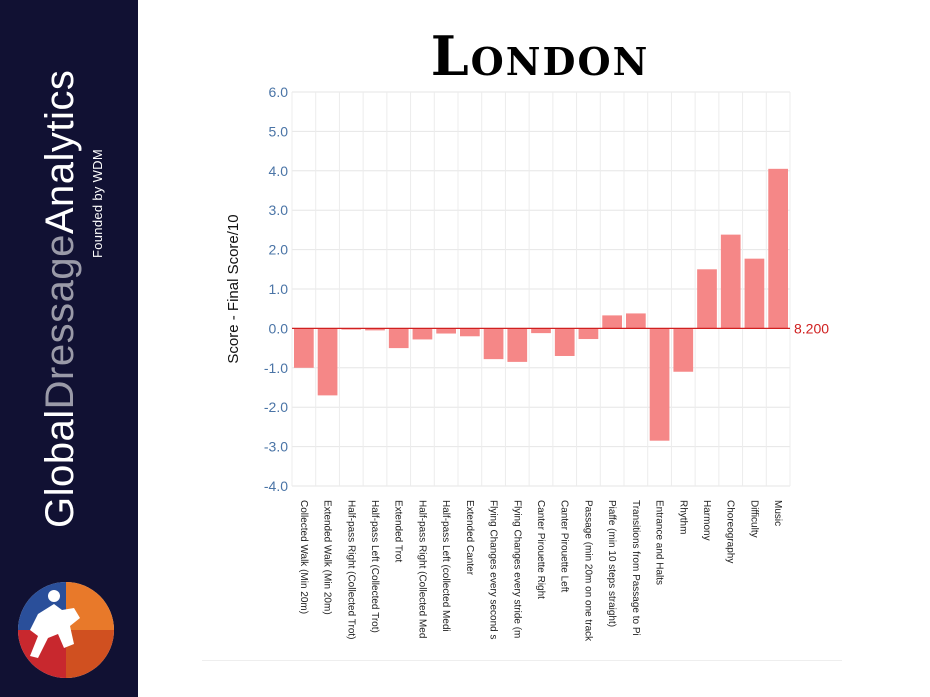 The height and width of the screenshot is (697, 930). I want to click on x-category-label: Half-pass Left (Collected Trot), so click(374, 566).